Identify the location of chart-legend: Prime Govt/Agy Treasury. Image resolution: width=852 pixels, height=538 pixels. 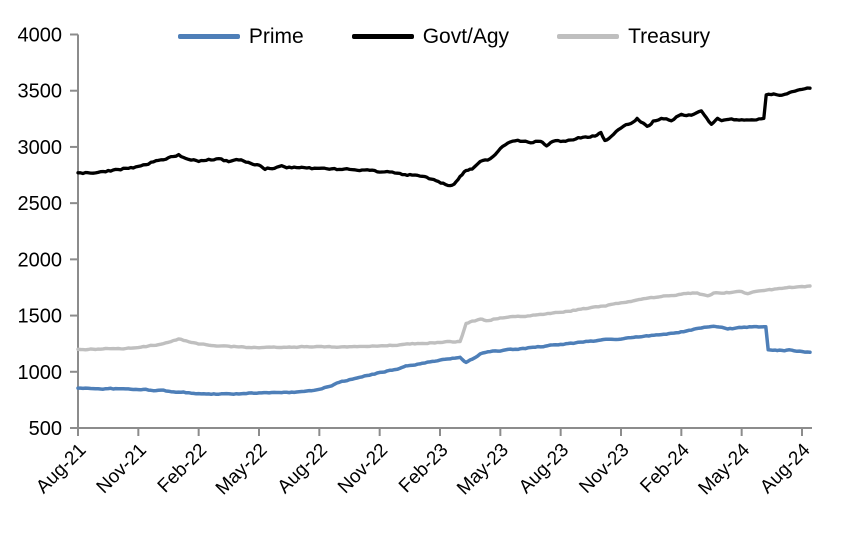
(444, 36).